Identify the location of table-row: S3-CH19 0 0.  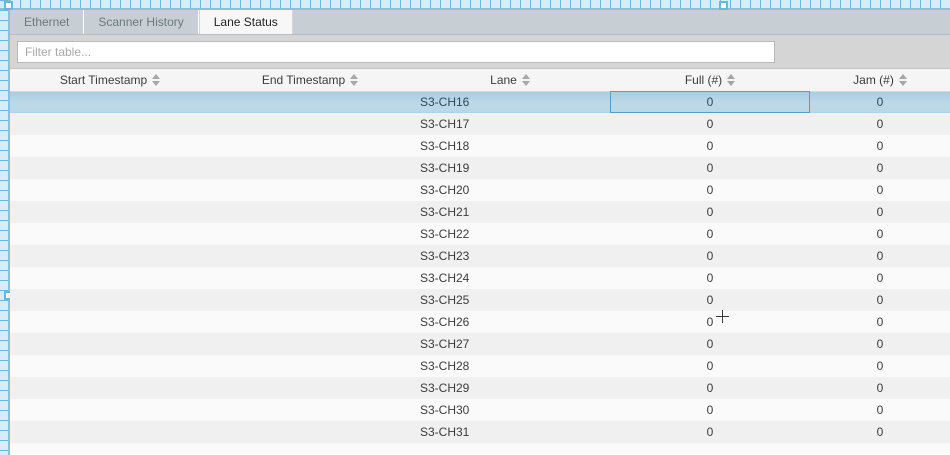
(480, 168).